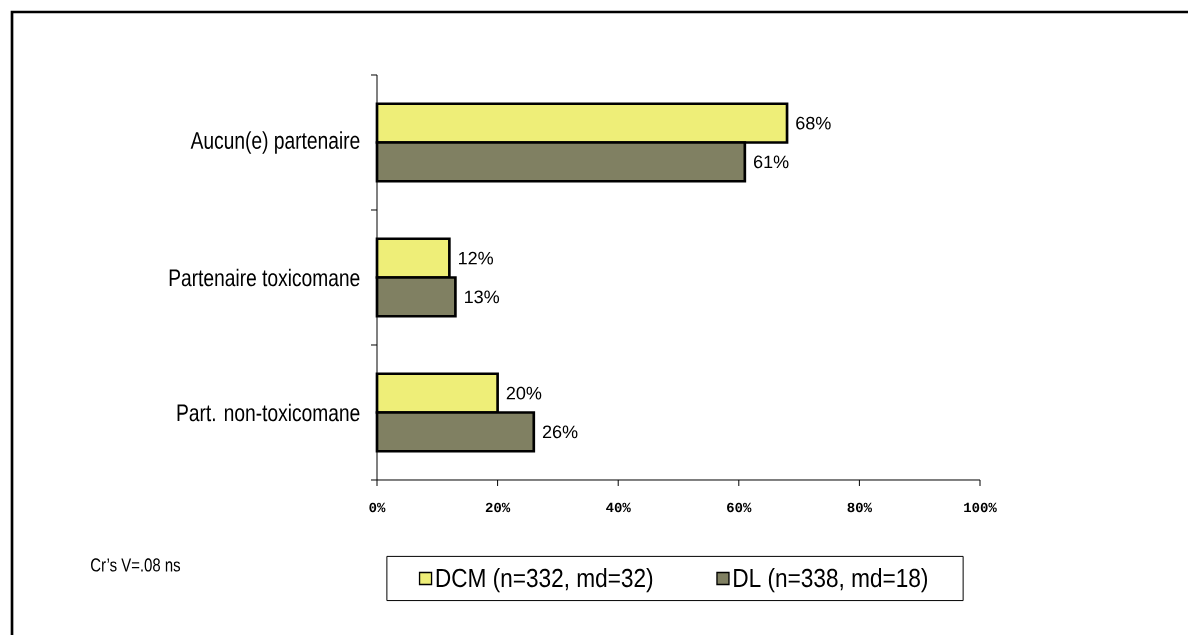 This screenshot has height=635, width=1188. What do you see at coordinates (268, 412) in the screenshot?
I see `y-tick-label: Part. non-toxicomane` at bounding box center [268, 412].